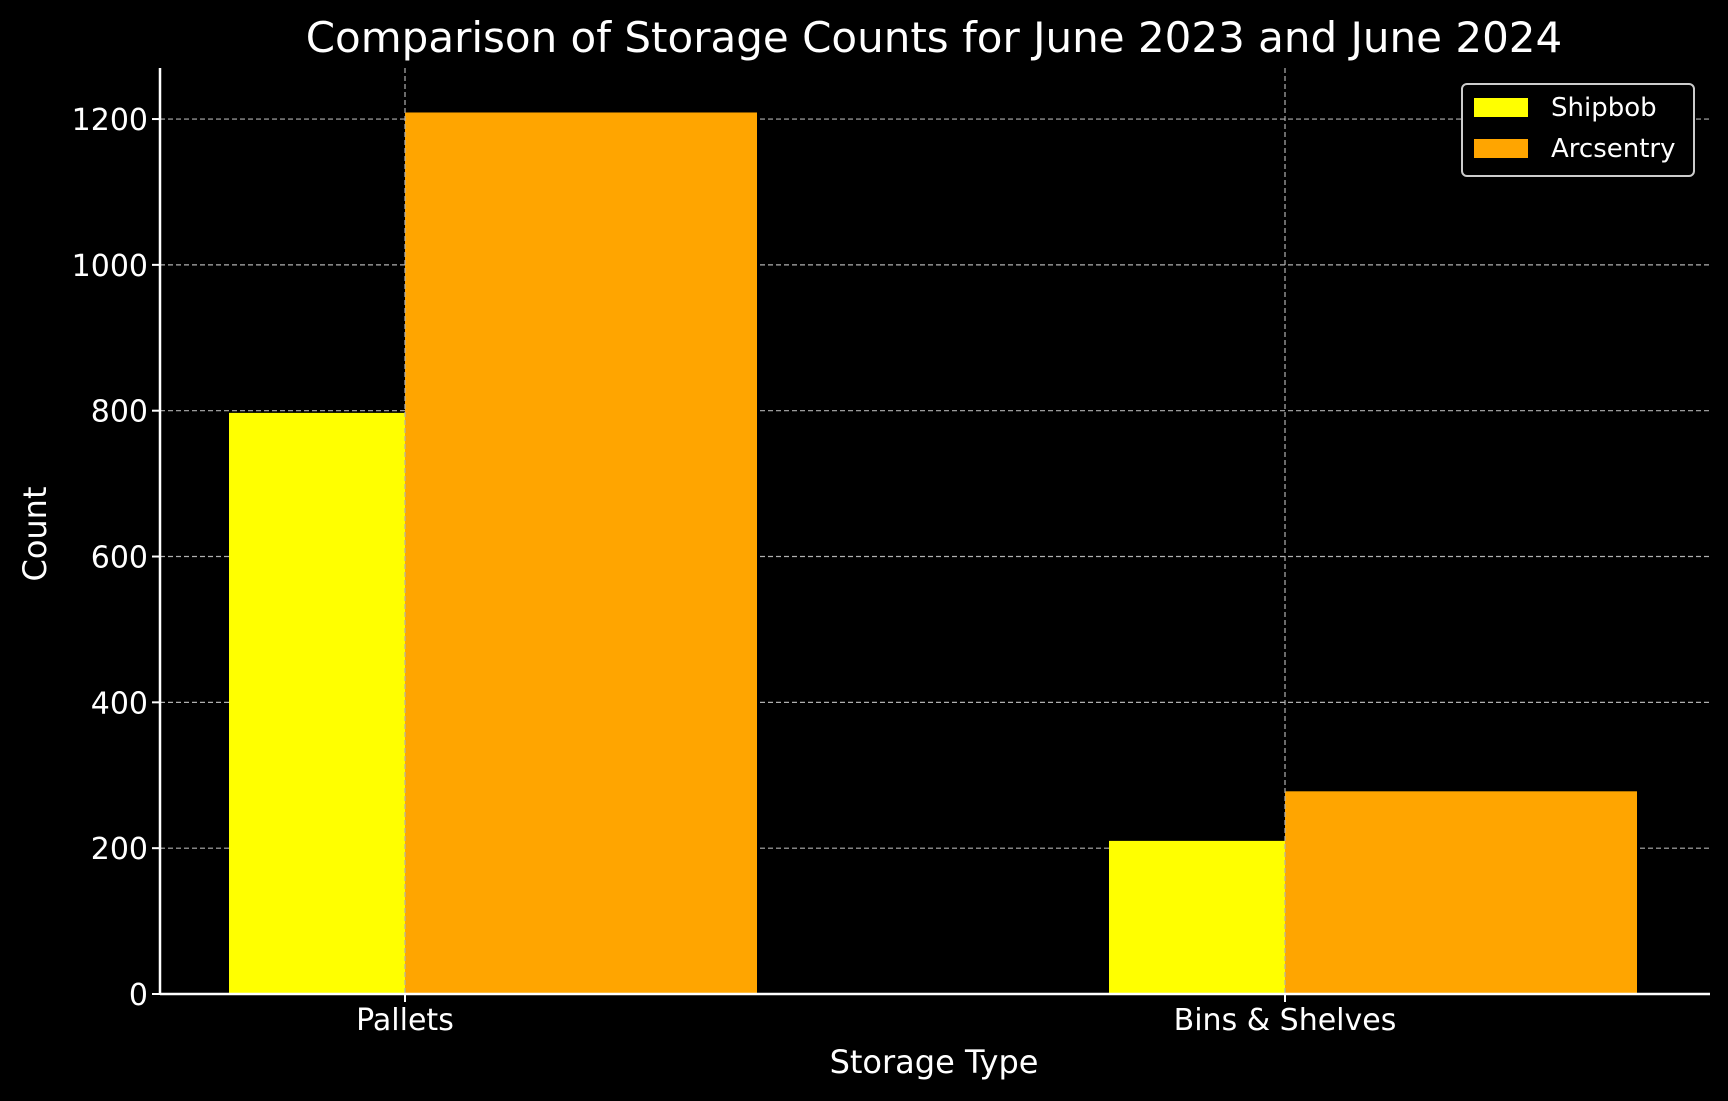 The height and width of the screenshot is (1101, 1728). Describe the element at coordinates (1578, 130) in the screenshot. I see `legend: Shipbob Arcsentry` at that location.